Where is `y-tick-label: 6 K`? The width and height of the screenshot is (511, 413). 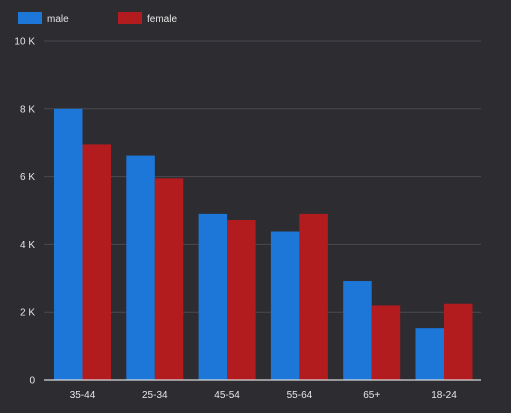 y-tick-label: 6 K is located at coordinates (27, 177).